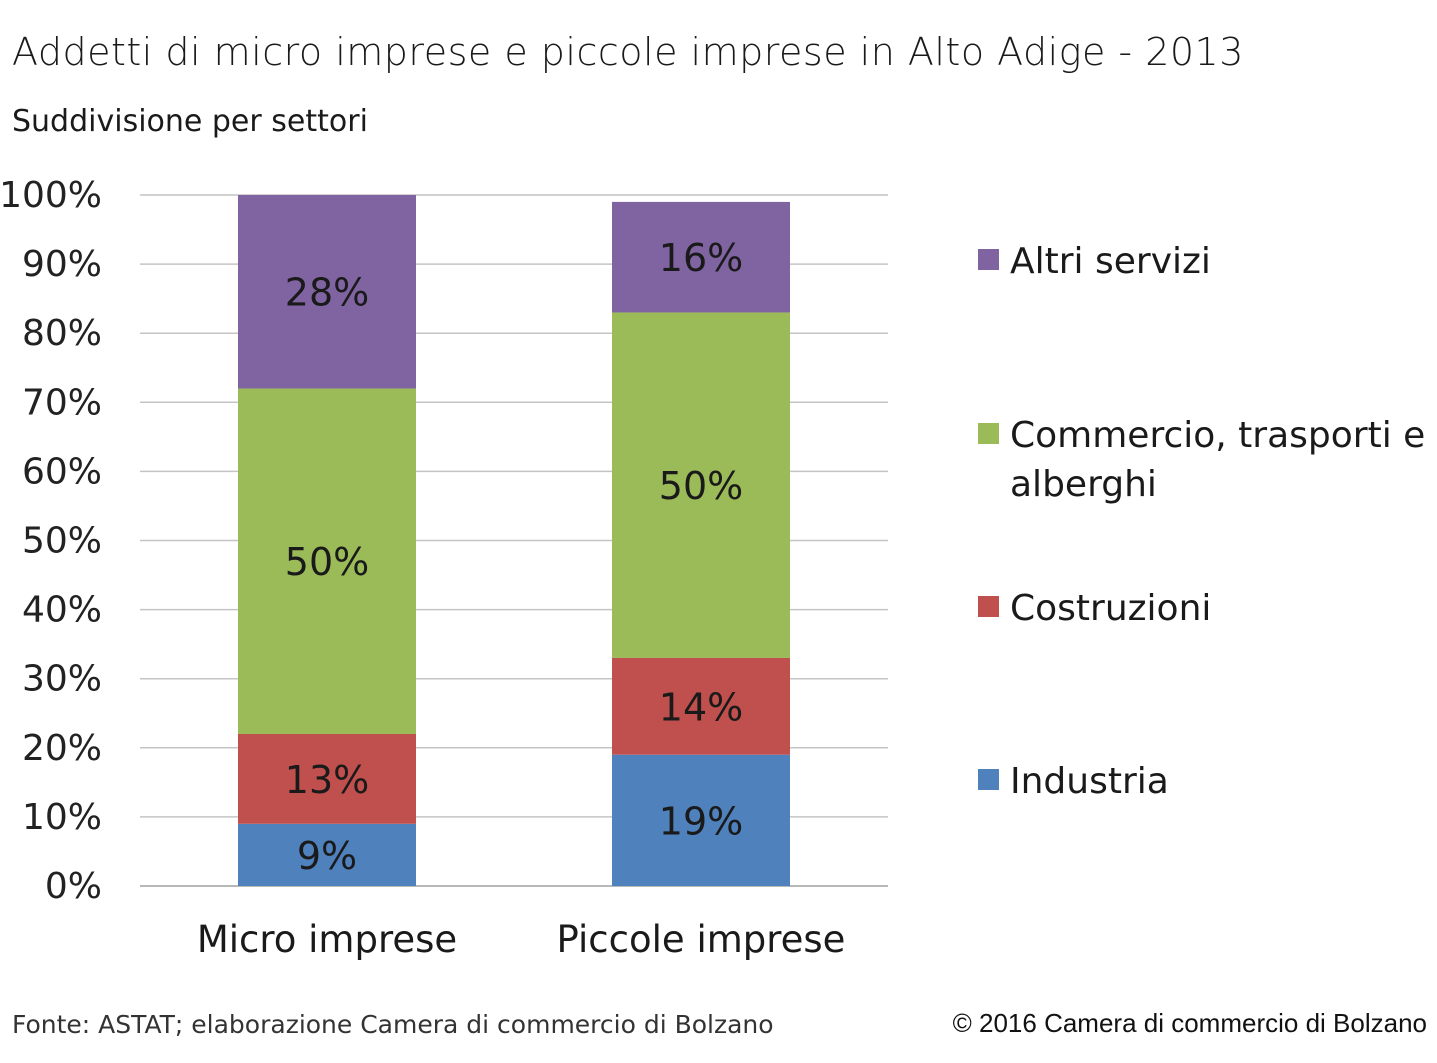 This screenshot has width=1437, height=1063. Describe the element at coordinates (62, 333) in the screenshot. I see `y-tick-label: 80%` at that location.